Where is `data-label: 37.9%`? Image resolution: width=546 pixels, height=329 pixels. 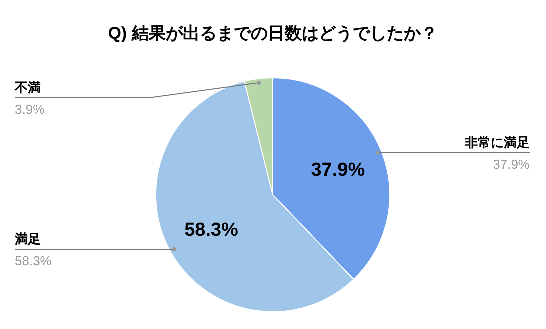 data-label: 37.9% is located at coordinates (338, 170).